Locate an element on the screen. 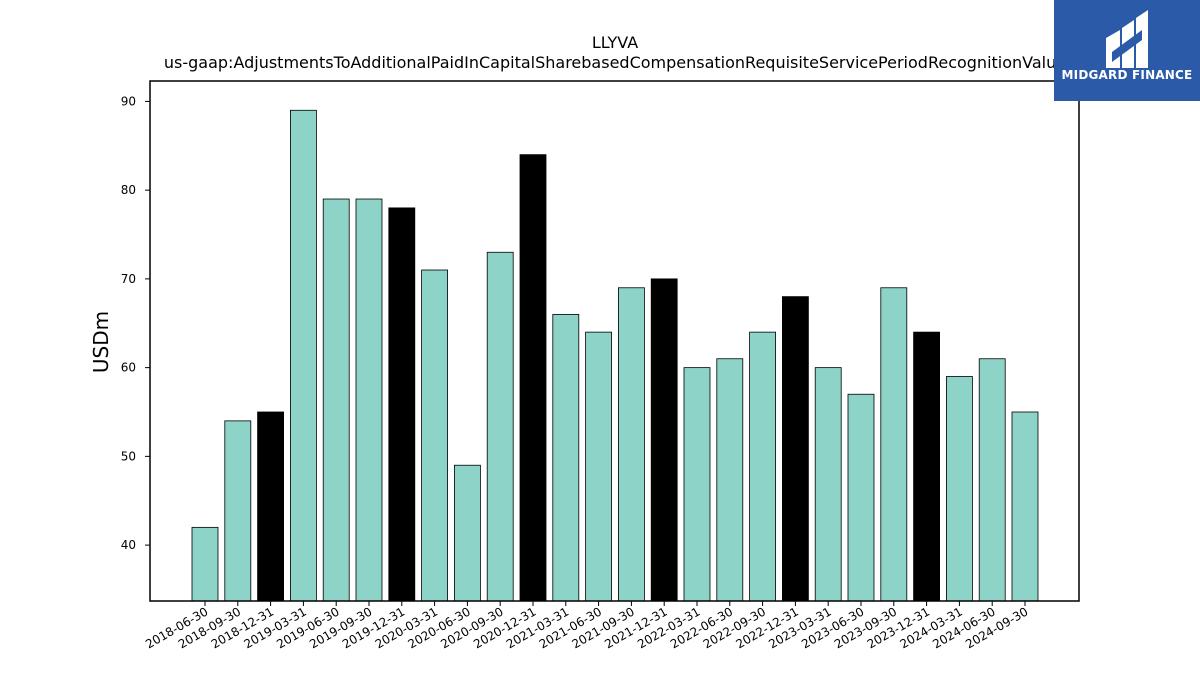  logo-text: MIDGARD FINANCE is located at coordinates (1127, 75).